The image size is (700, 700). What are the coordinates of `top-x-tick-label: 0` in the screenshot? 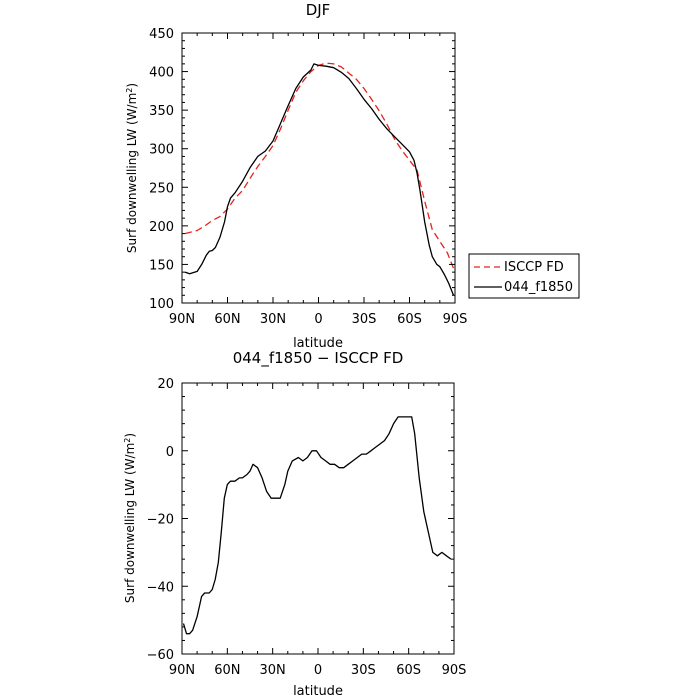 It's located at (318, 319).